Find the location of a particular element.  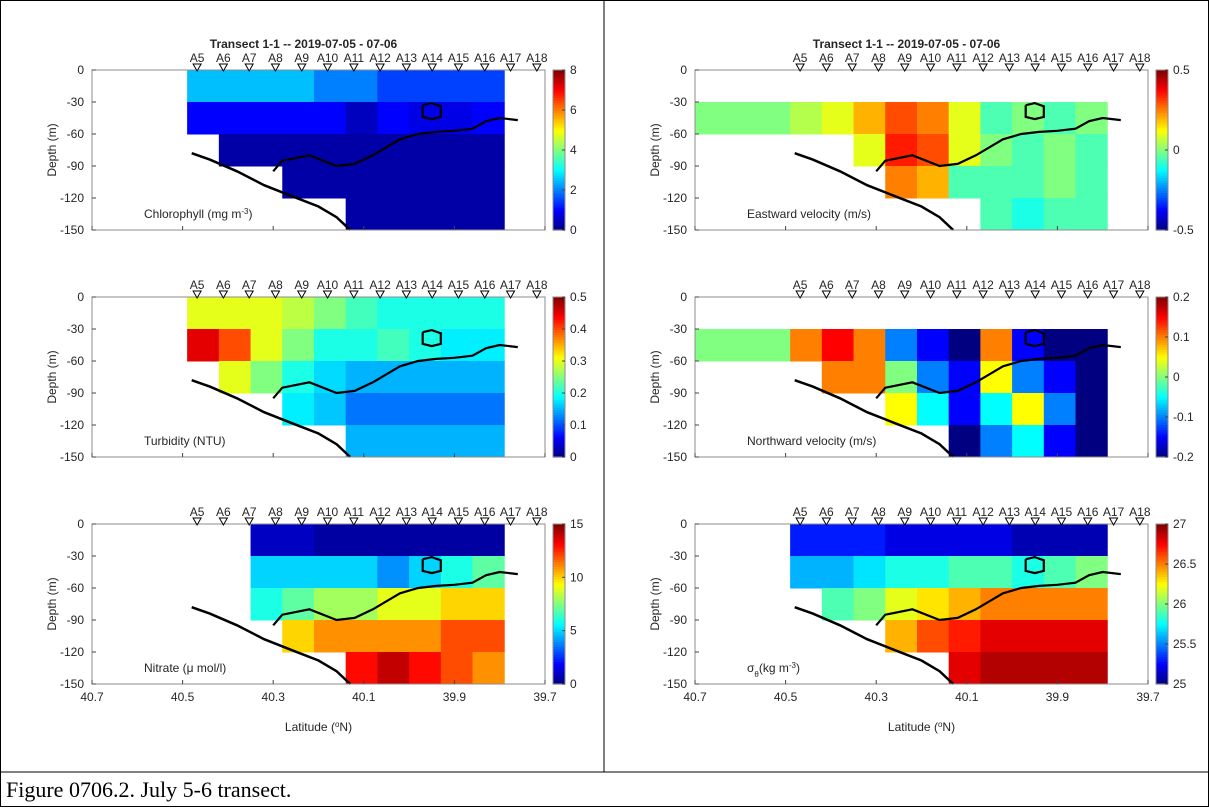

station-label: A14 is located at coordinates (1036, 512).